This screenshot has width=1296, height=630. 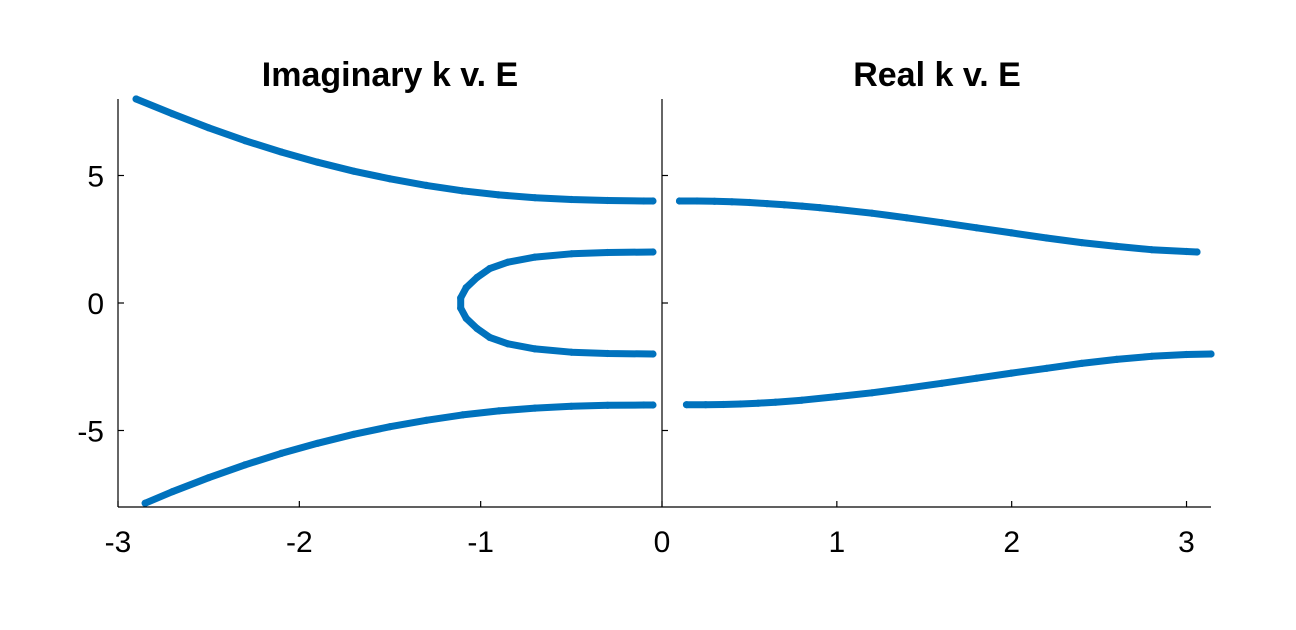 What do you see at coordinates (1011, 542) in the screenshot?
I see `real-x-tick-label: 2` at bounding box center [1011, 542].